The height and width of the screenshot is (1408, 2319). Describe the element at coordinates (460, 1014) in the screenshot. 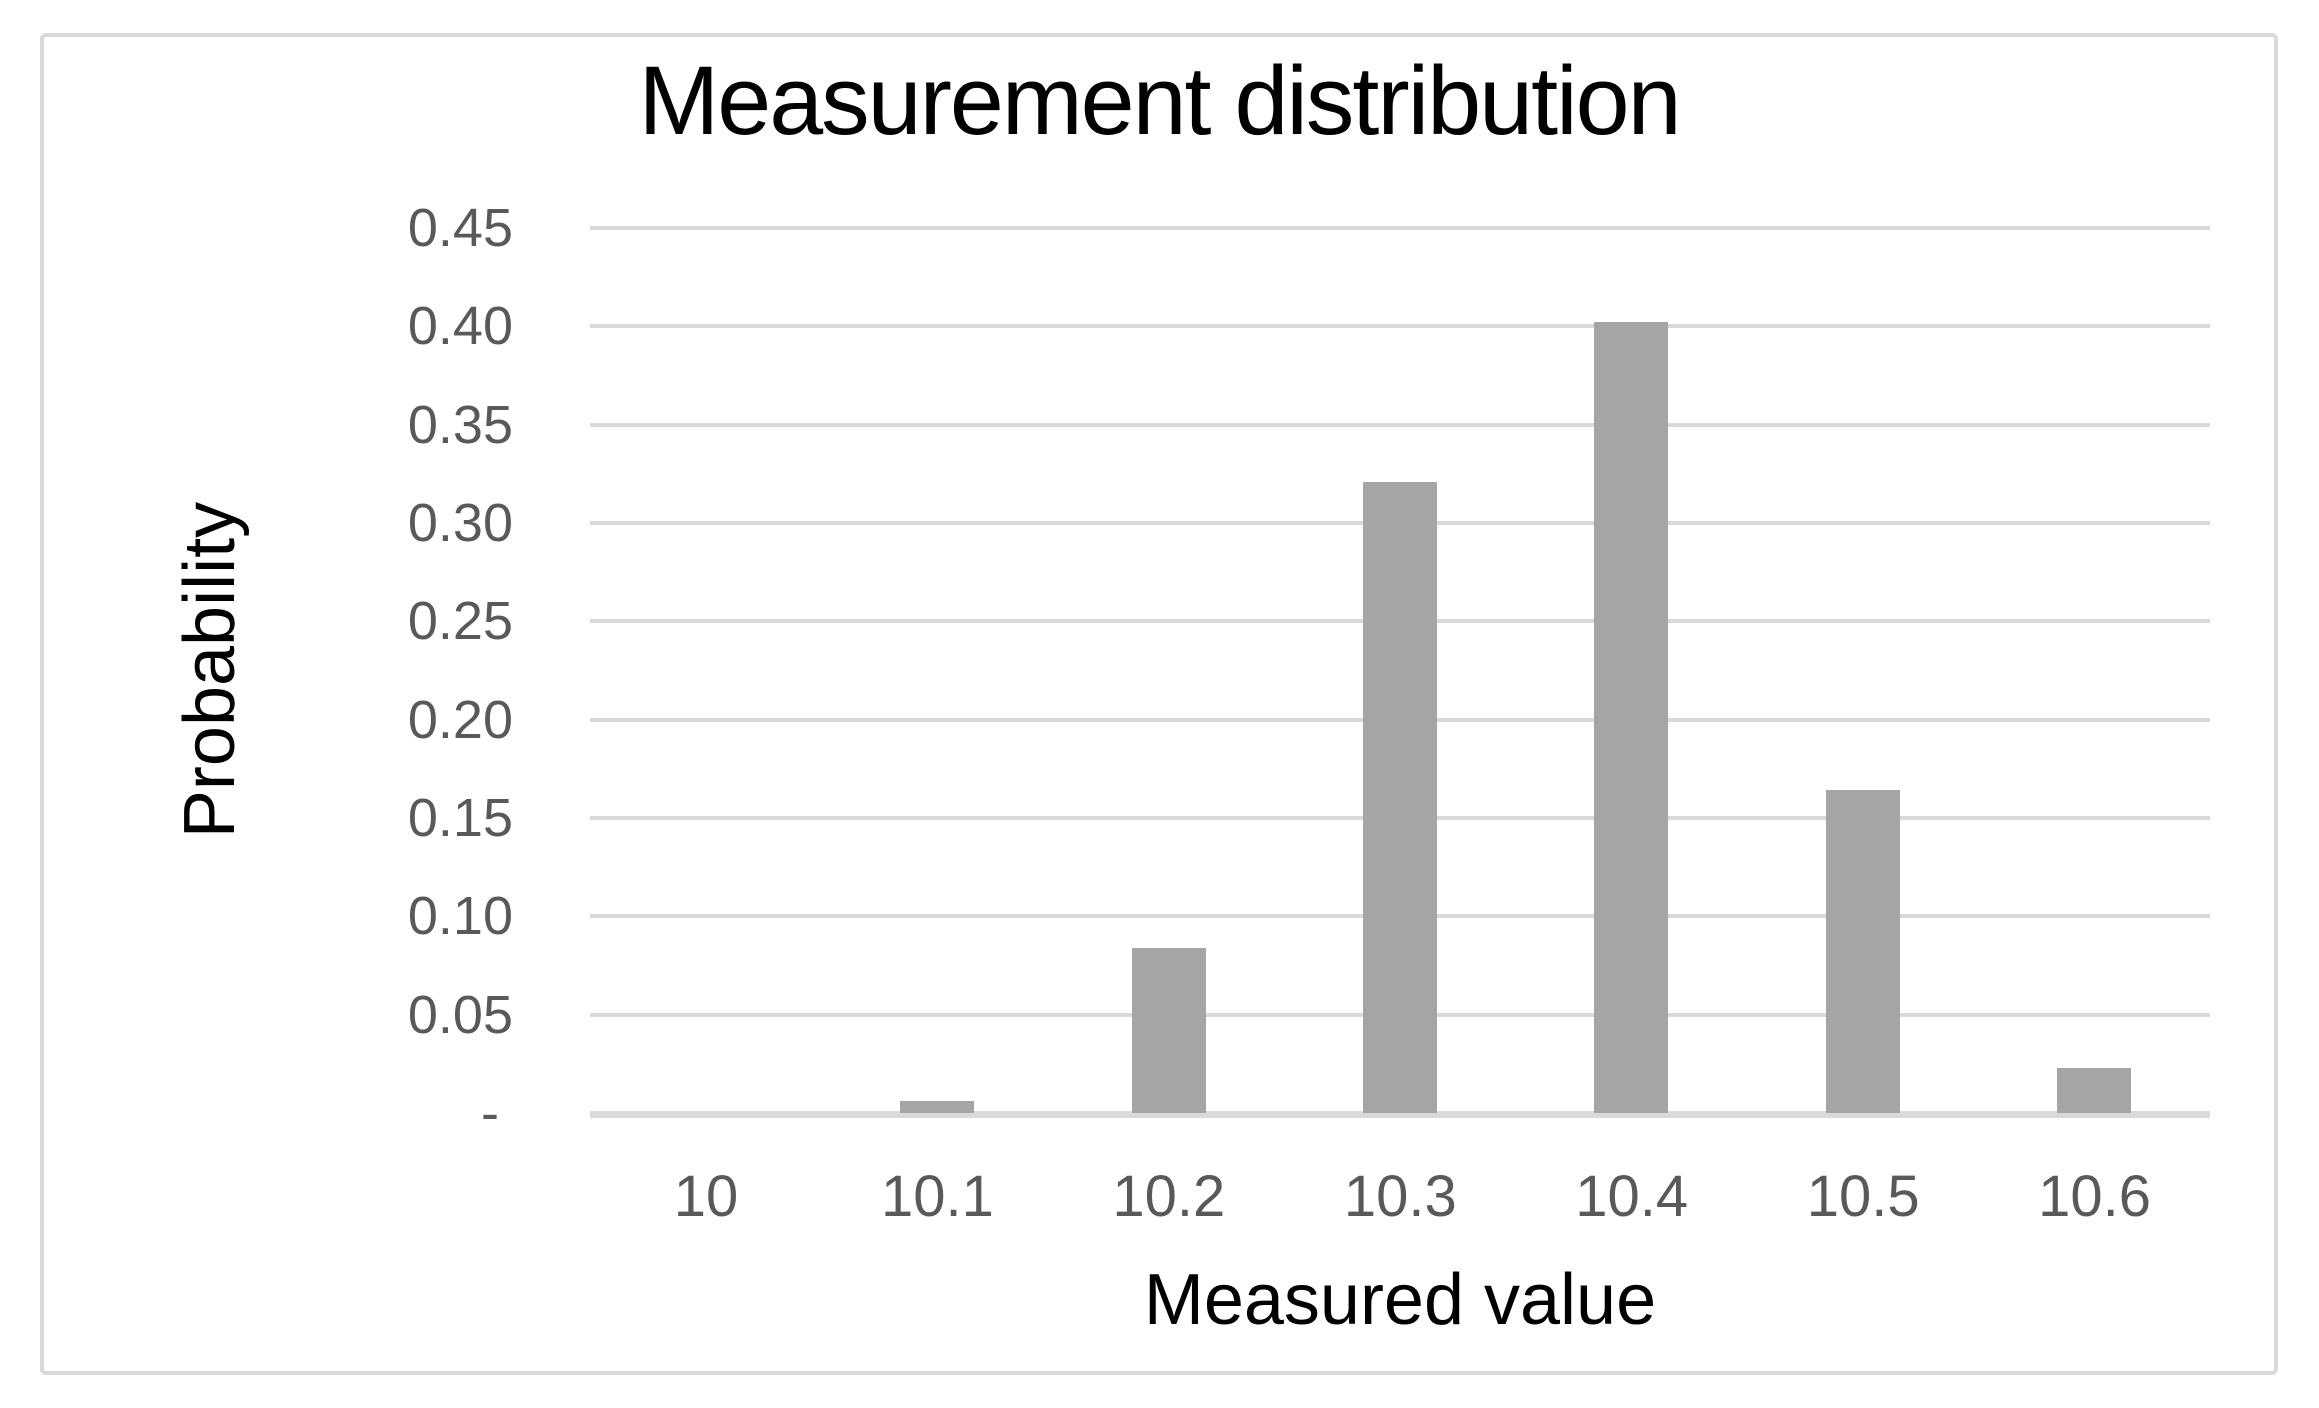

I see `y-tick-label: 0.05` at that location.